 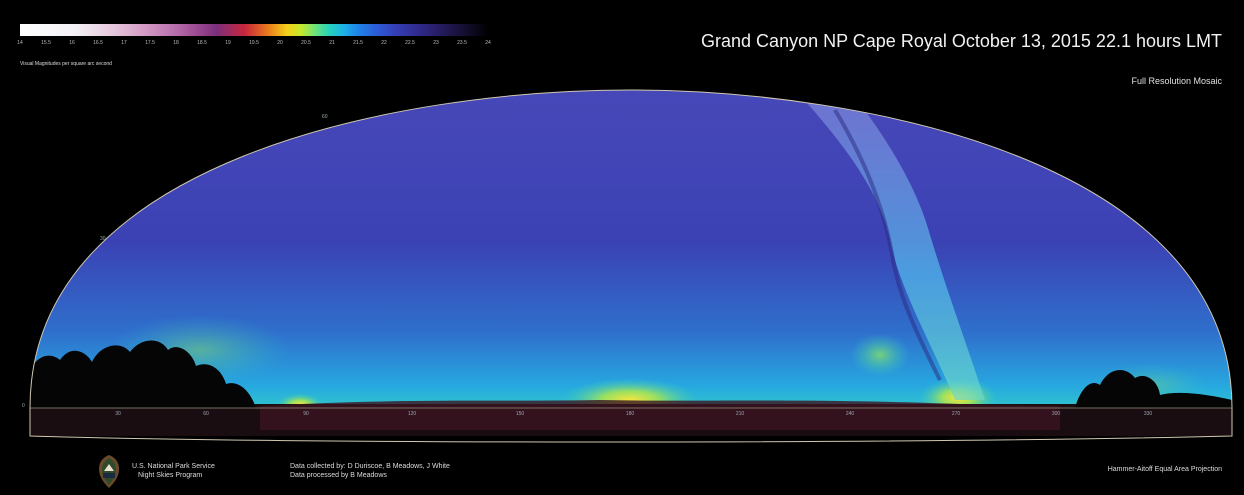 What do you see at coordinates (173, 466) in the screenshot?
I see `org-name: U.S. National Park Service` at bounding box center [173, 466].